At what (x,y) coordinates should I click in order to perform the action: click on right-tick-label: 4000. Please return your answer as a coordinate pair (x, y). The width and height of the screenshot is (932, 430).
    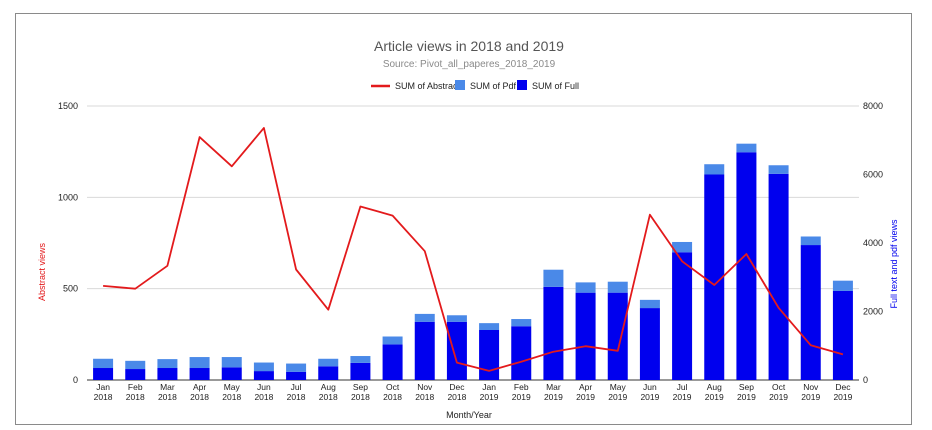
    Looking at the image, I should click on (873, 243).